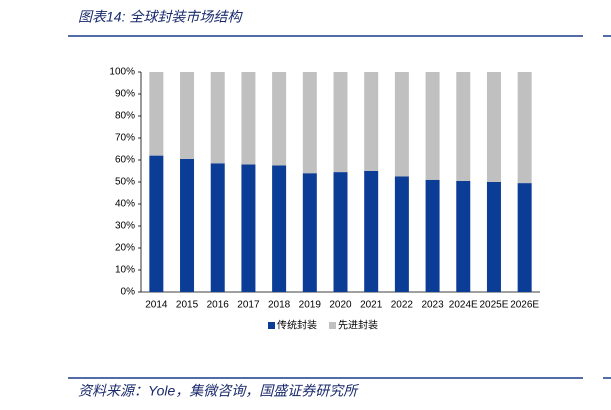  I want to click on x-tick-label: 2015, so click(187, 305).